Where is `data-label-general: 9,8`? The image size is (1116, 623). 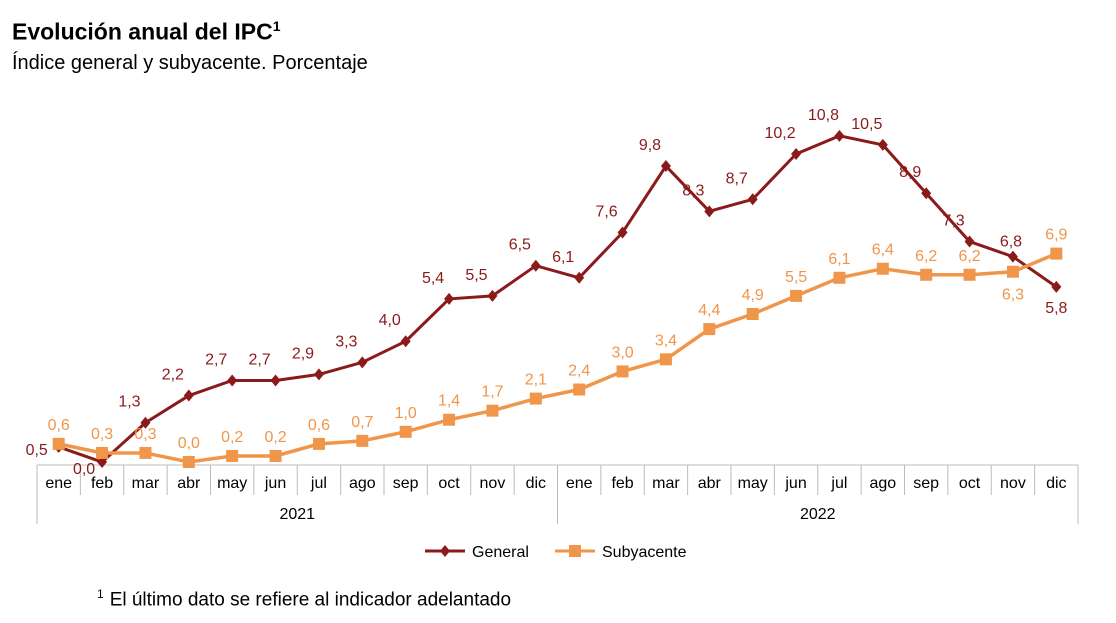
data-label-general: 9,8 is located at coordinates (650, 145).